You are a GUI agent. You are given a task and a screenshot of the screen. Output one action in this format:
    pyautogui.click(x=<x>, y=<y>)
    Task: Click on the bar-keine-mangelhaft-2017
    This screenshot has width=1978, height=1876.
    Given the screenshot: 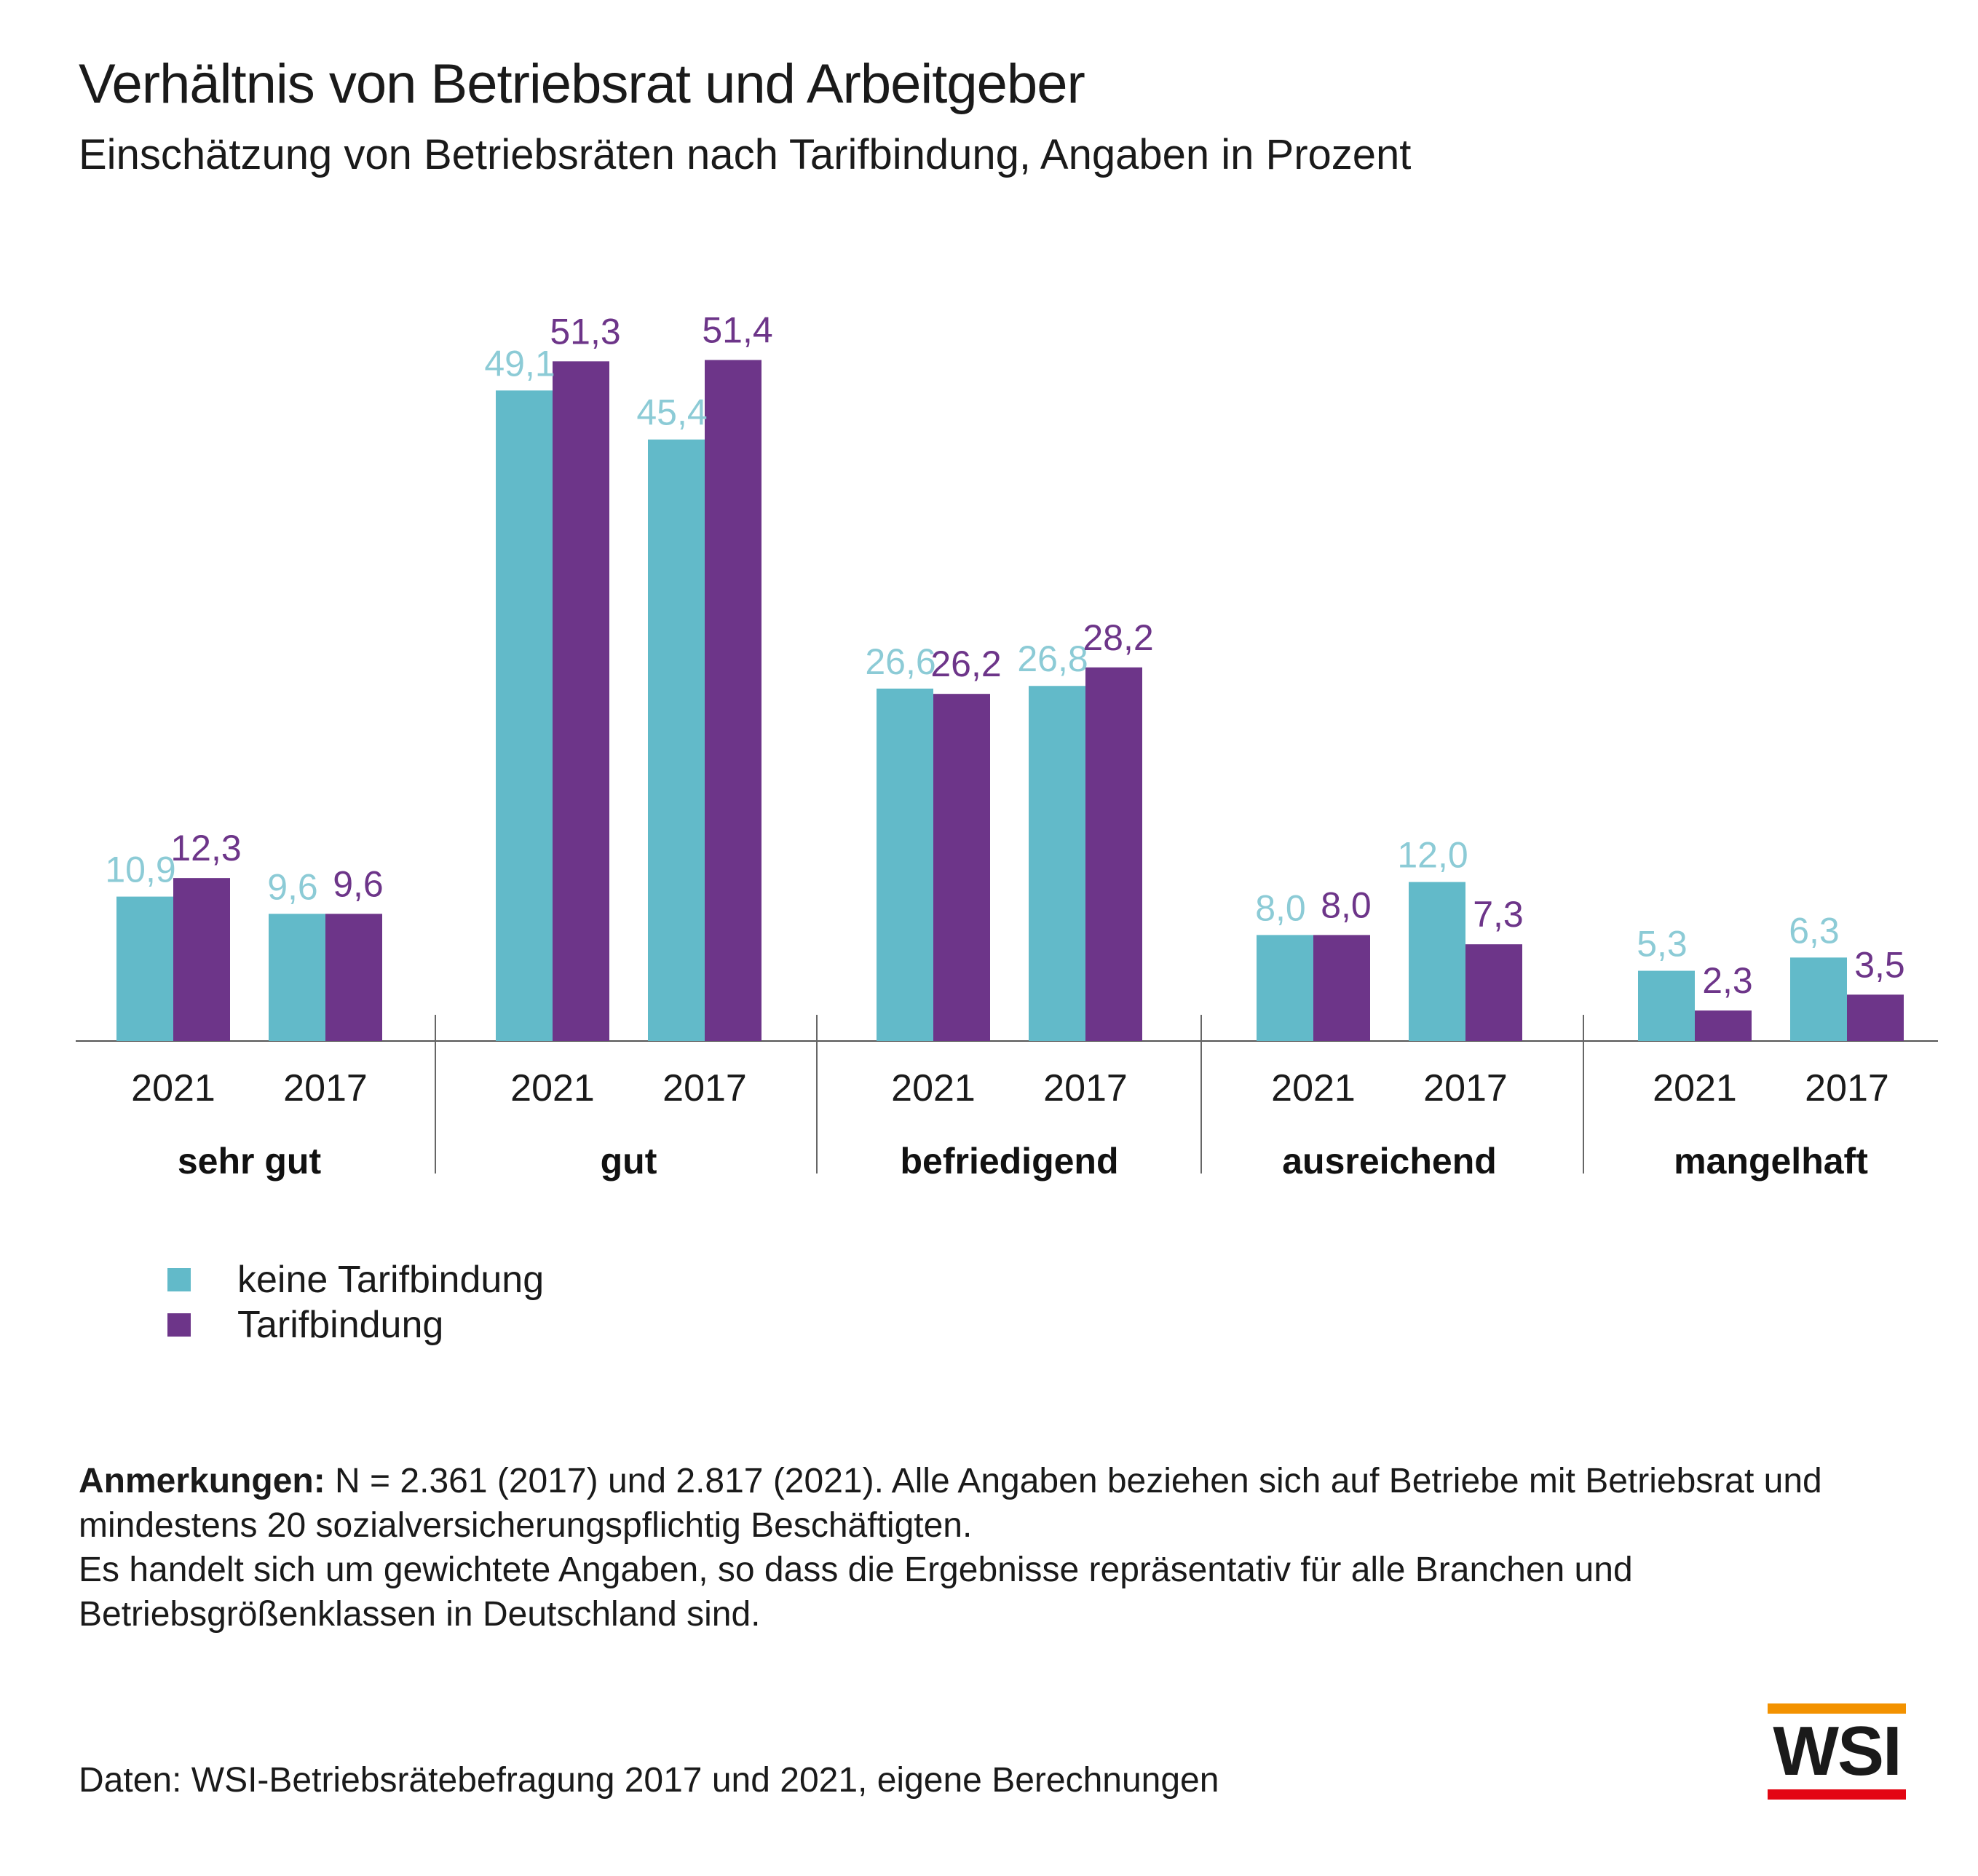 What is the action you would take?
    pyautogui.click(x=1818, y=999)
    